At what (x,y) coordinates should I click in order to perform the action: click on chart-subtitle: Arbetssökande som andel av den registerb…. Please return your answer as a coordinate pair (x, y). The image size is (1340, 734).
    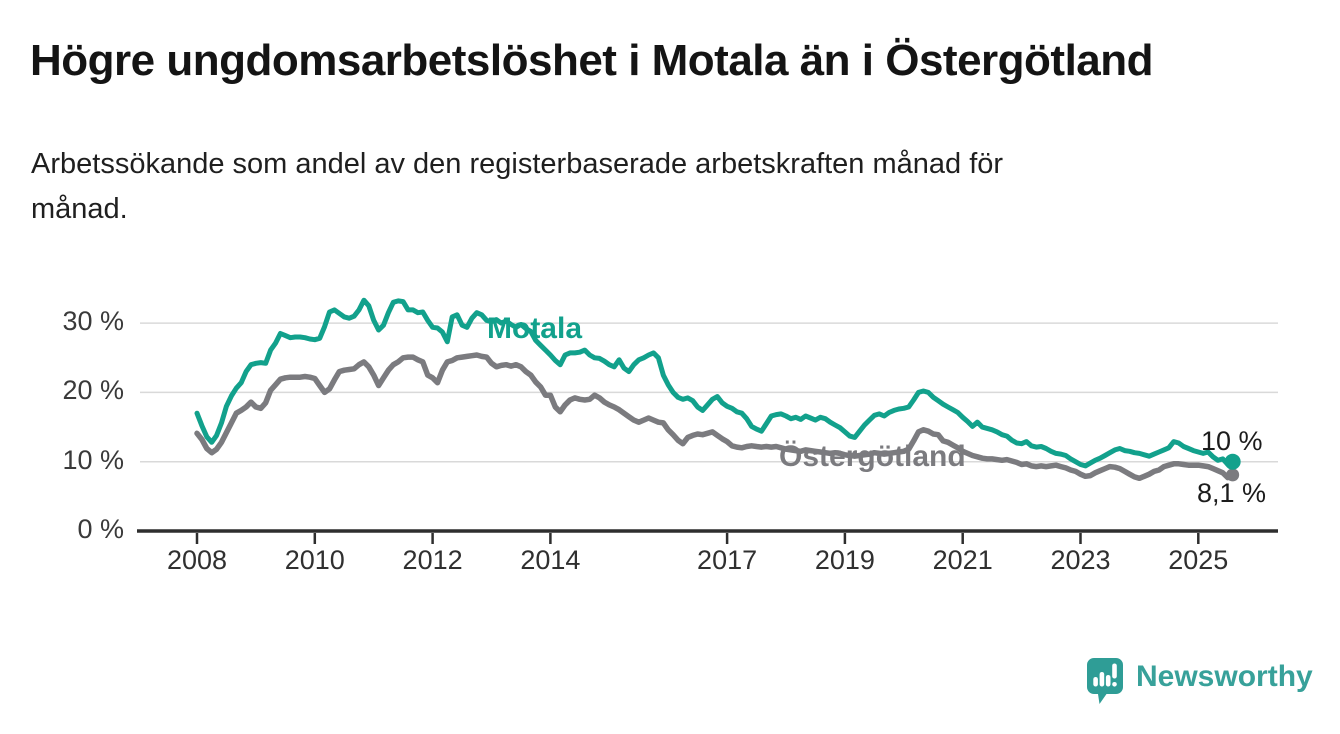
    Looking at the image, I should click on (517, 187).